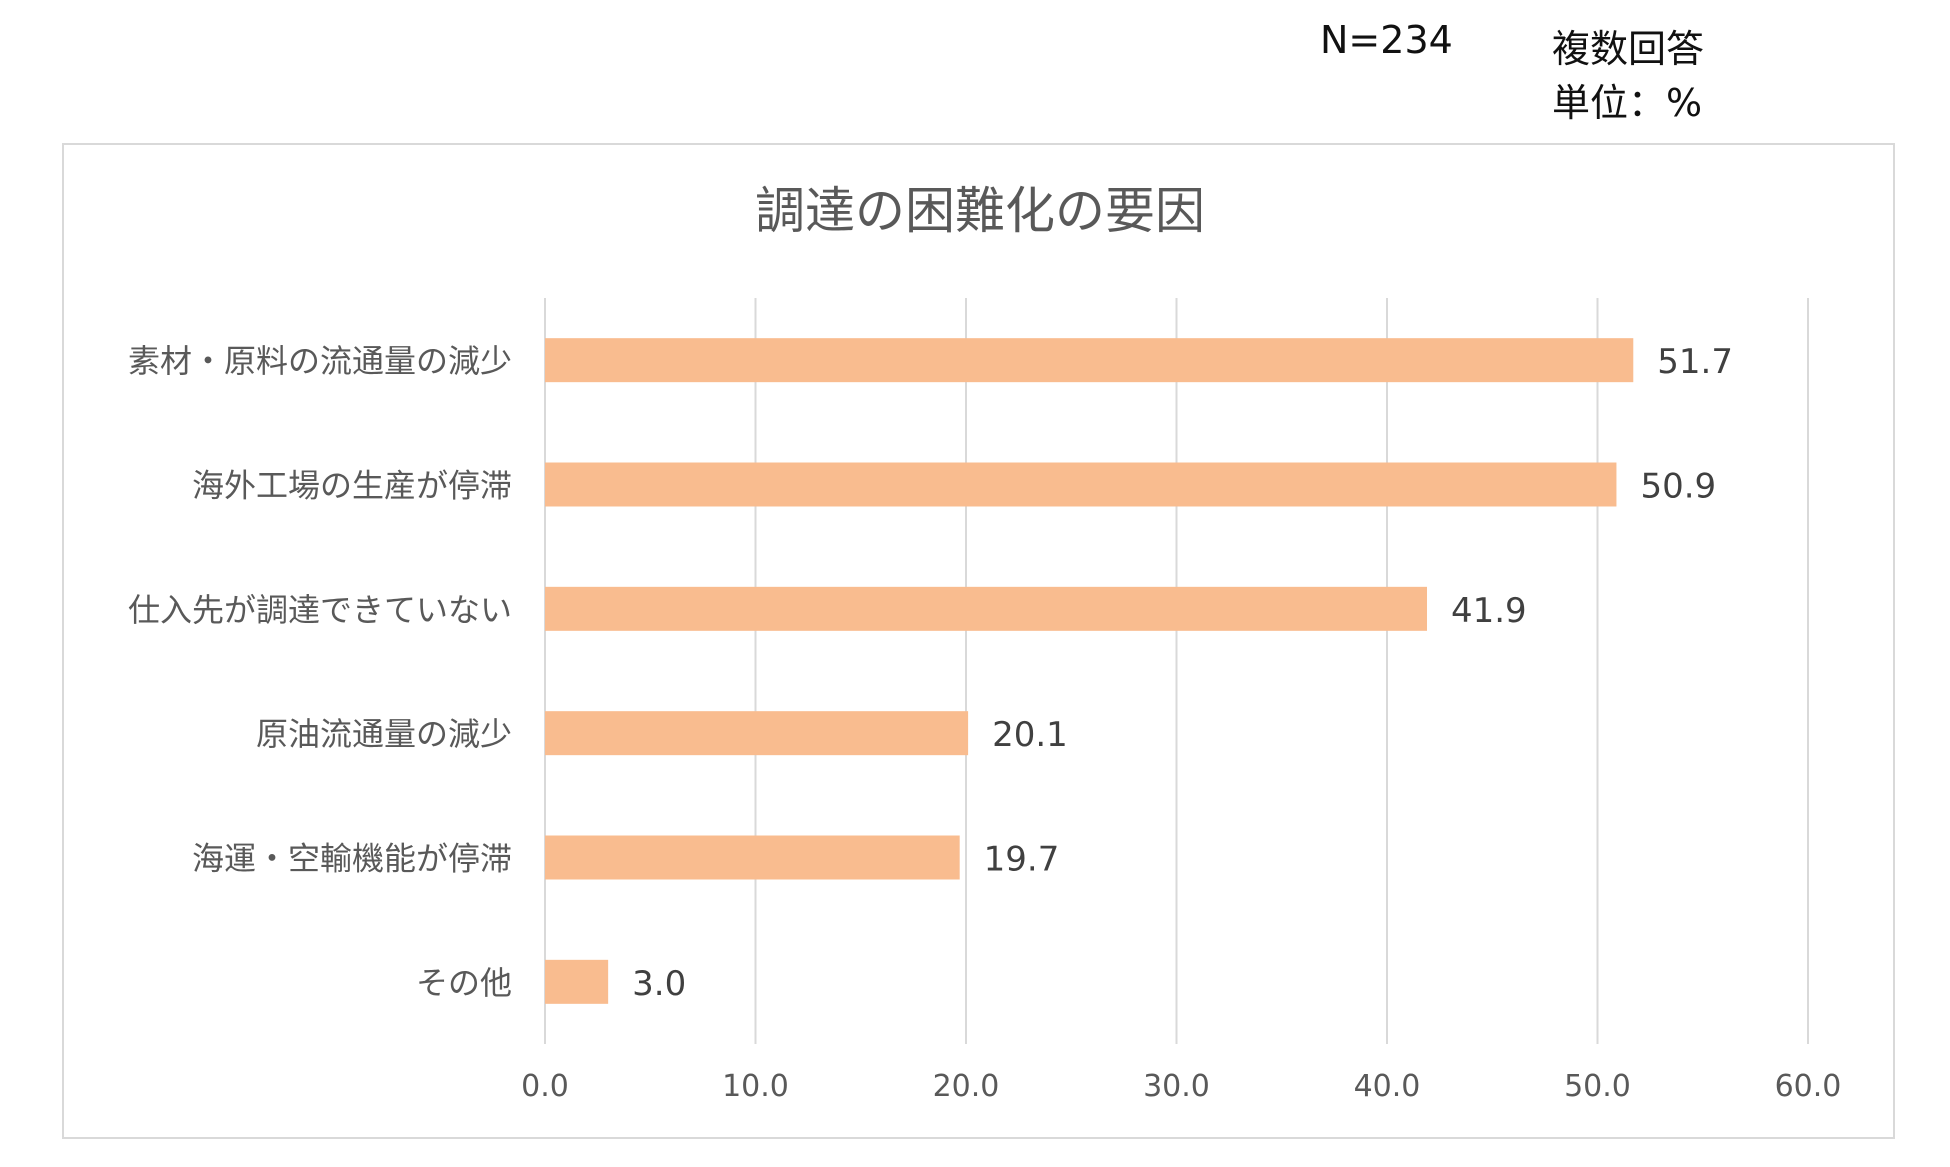 The height and width of the screenshot is (1167, 1950). Describe the element at coordinates (1808, 1086) in the screenshot. I see `x-tick-label: 60.0` at that location.